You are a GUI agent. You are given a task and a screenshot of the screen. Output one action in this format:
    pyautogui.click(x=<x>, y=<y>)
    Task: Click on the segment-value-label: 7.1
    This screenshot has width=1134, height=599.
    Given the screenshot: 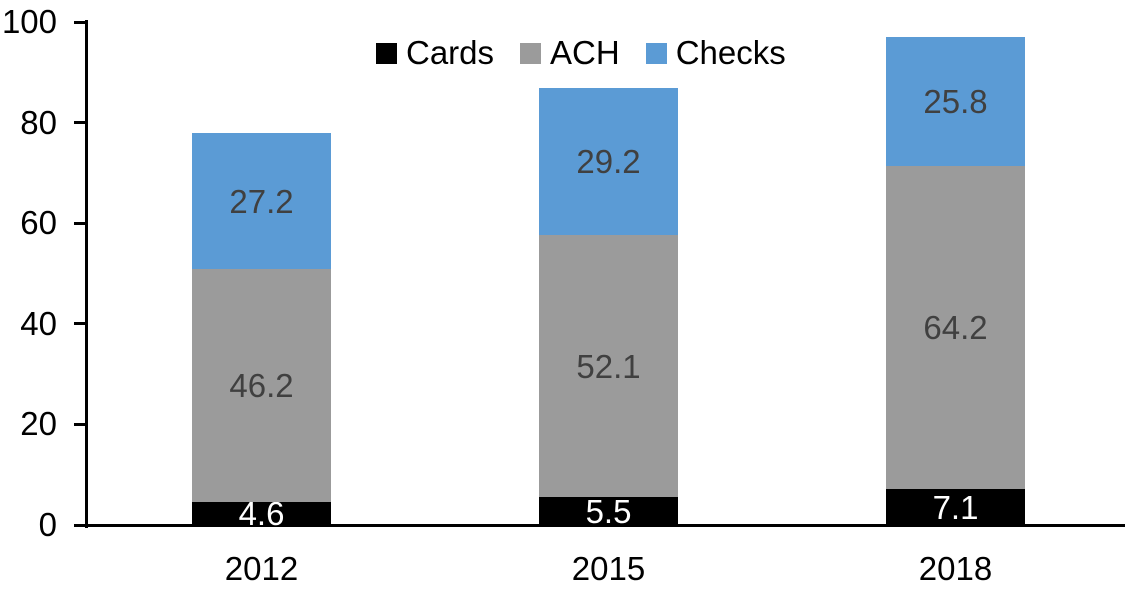 What is the action you would take?
    pyautogui.click(x=955, y=507)
    